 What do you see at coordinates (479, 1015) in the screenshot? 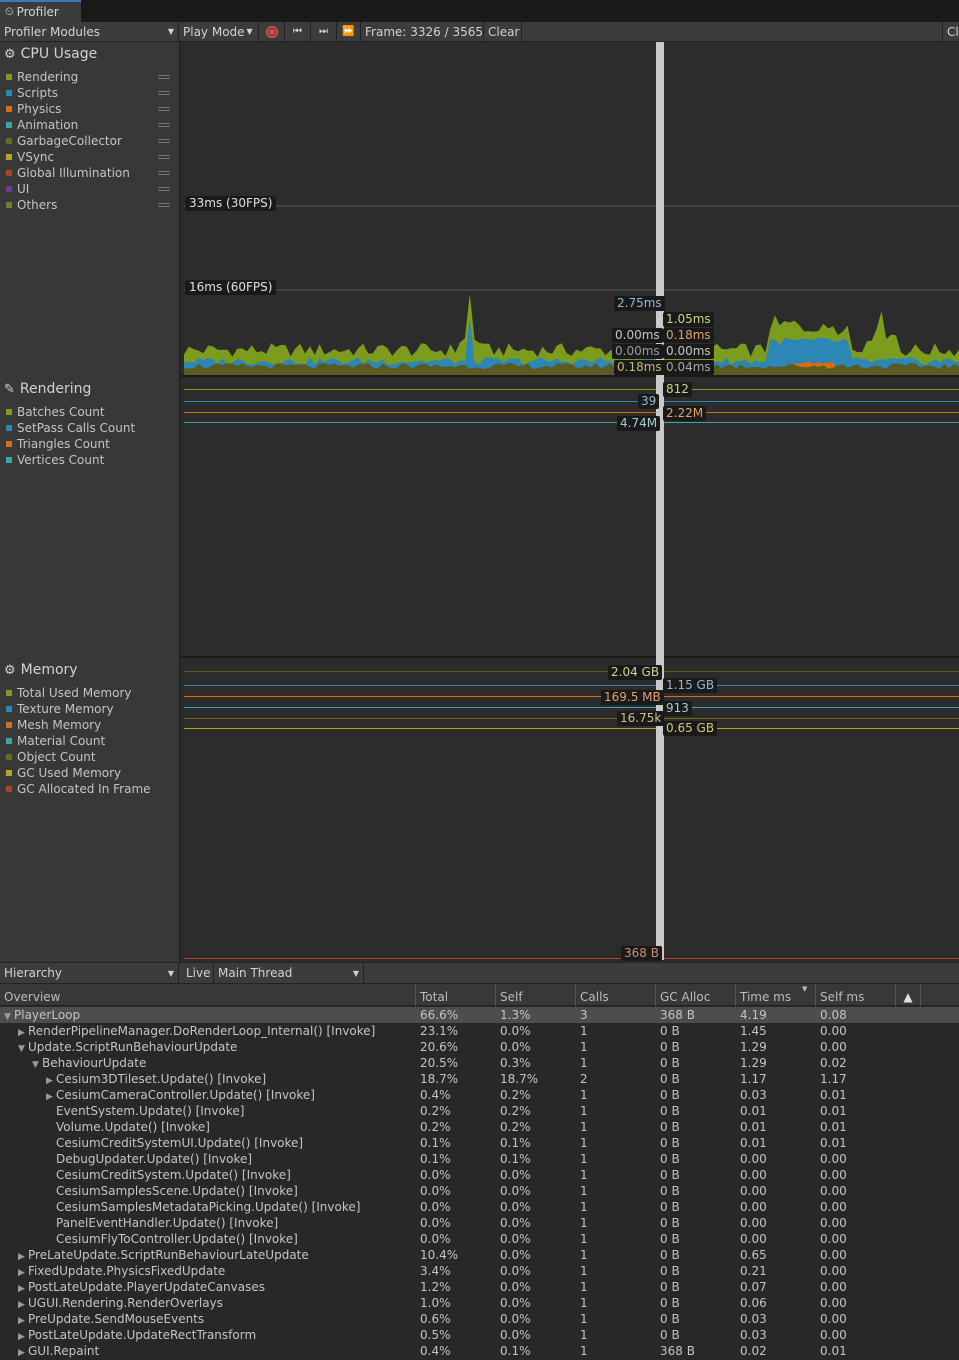
I see `table-row: ▼ PlayerLoop 66.6% 1.3% 3 368 B 4.19 0.08` at bounding box center [479, 1015].